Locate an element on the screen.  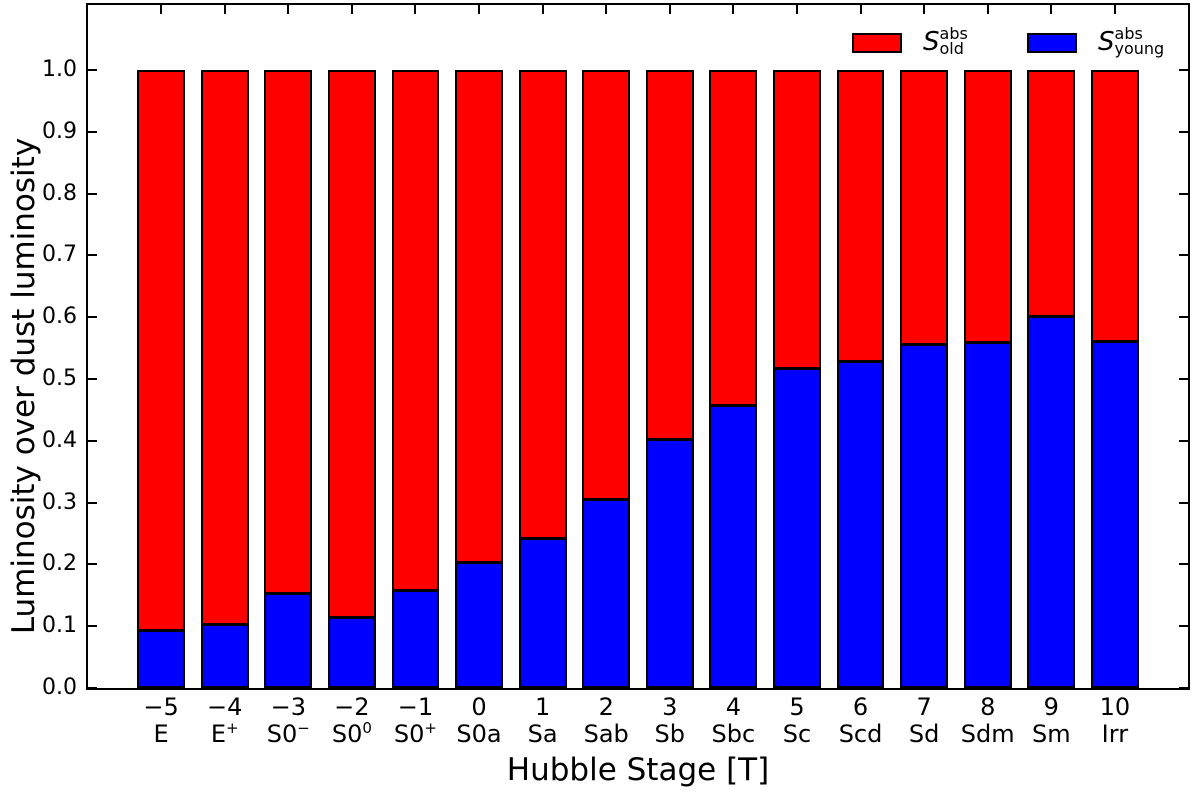
bar-sb is located at coordinates (669, 346).